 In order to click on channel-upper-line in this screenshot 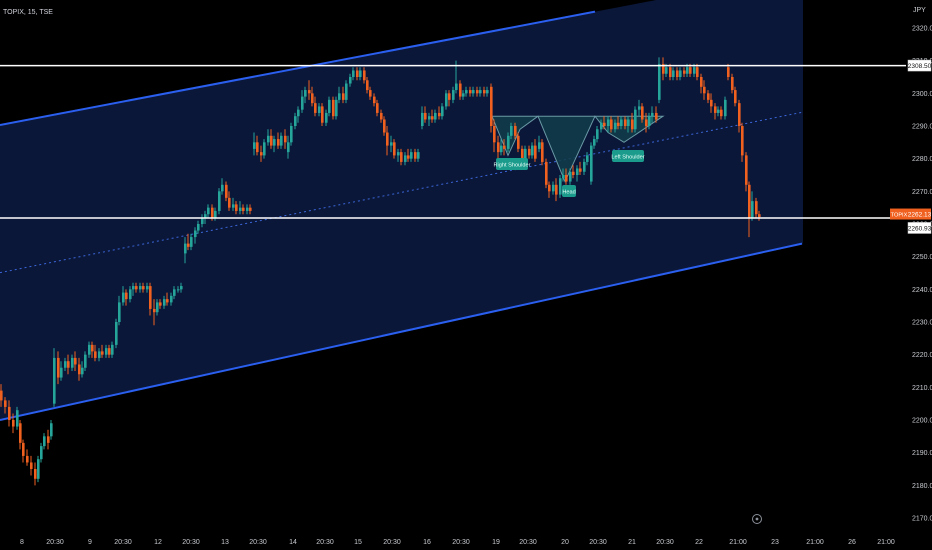, I will do `click(298, 68)`.